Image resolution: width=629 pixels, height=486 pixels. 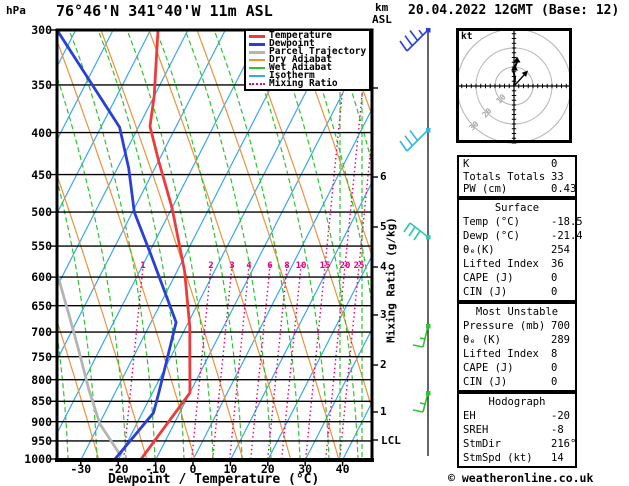 I want to click on table-row-label: θₑ(K), so click(x=479, y=250).